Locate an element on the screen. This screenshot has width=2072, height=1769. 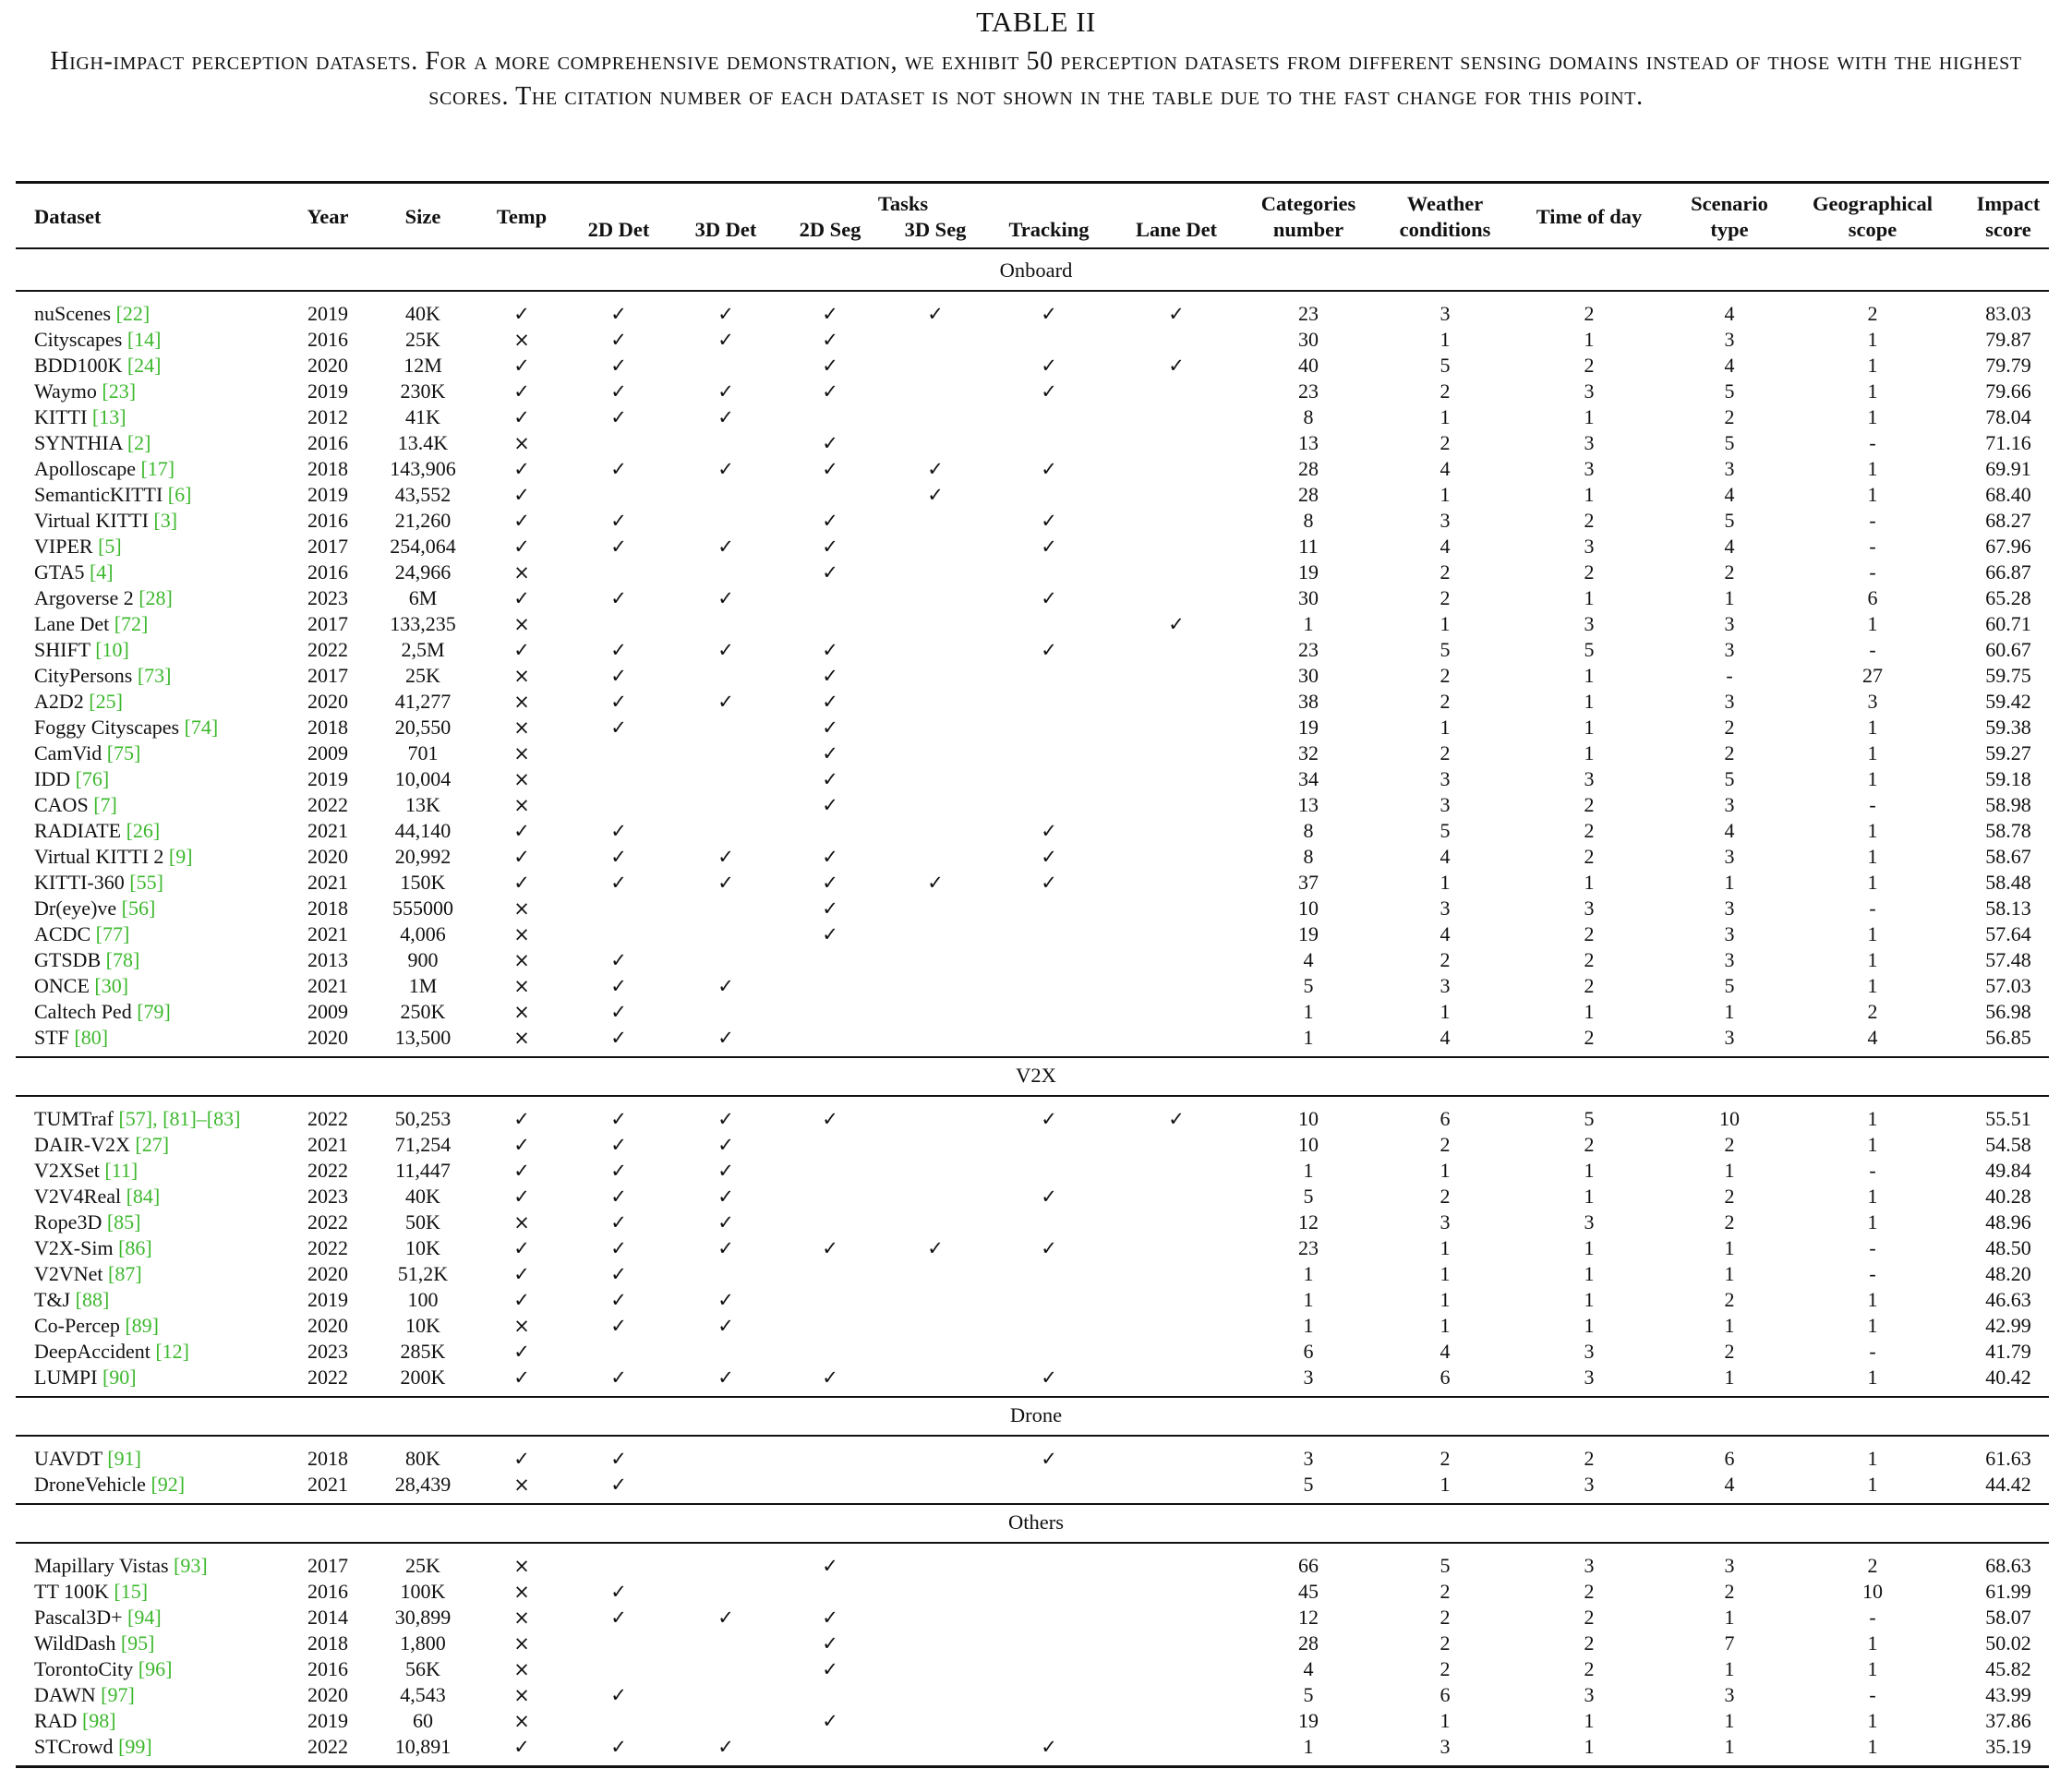
weather-cell: 4 is located at coordinates (1445, 856).